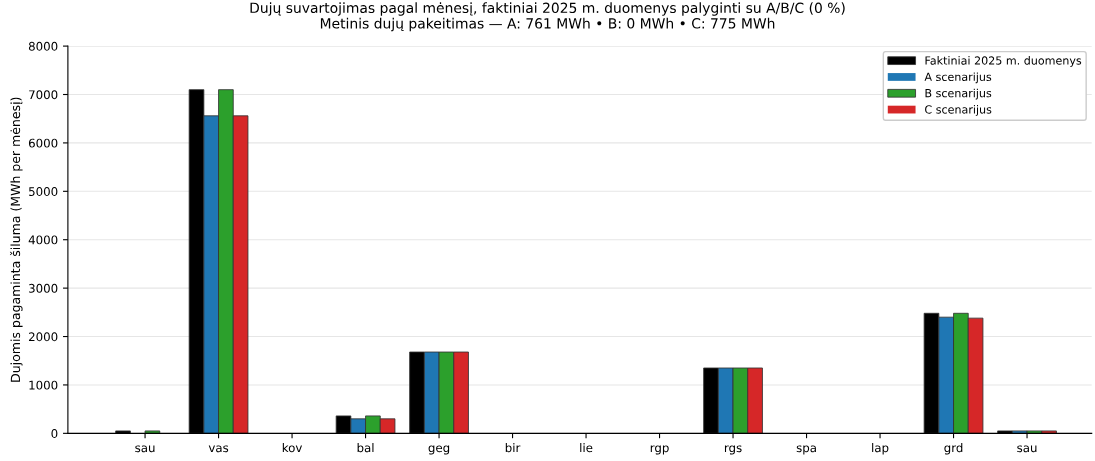 This screenshot has height=461, width=1095. I want to click on y-tick-label: 4000, so click(43, 240).